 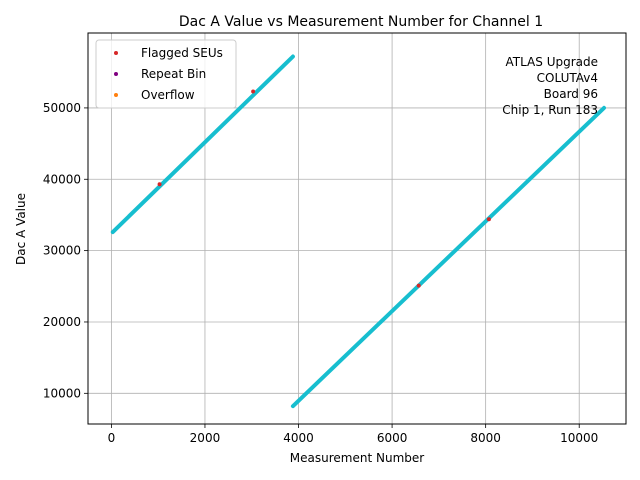 I want to click on x-ticks: 0 2000 4000 6000 8000 10000, so click(x=353, y=434).